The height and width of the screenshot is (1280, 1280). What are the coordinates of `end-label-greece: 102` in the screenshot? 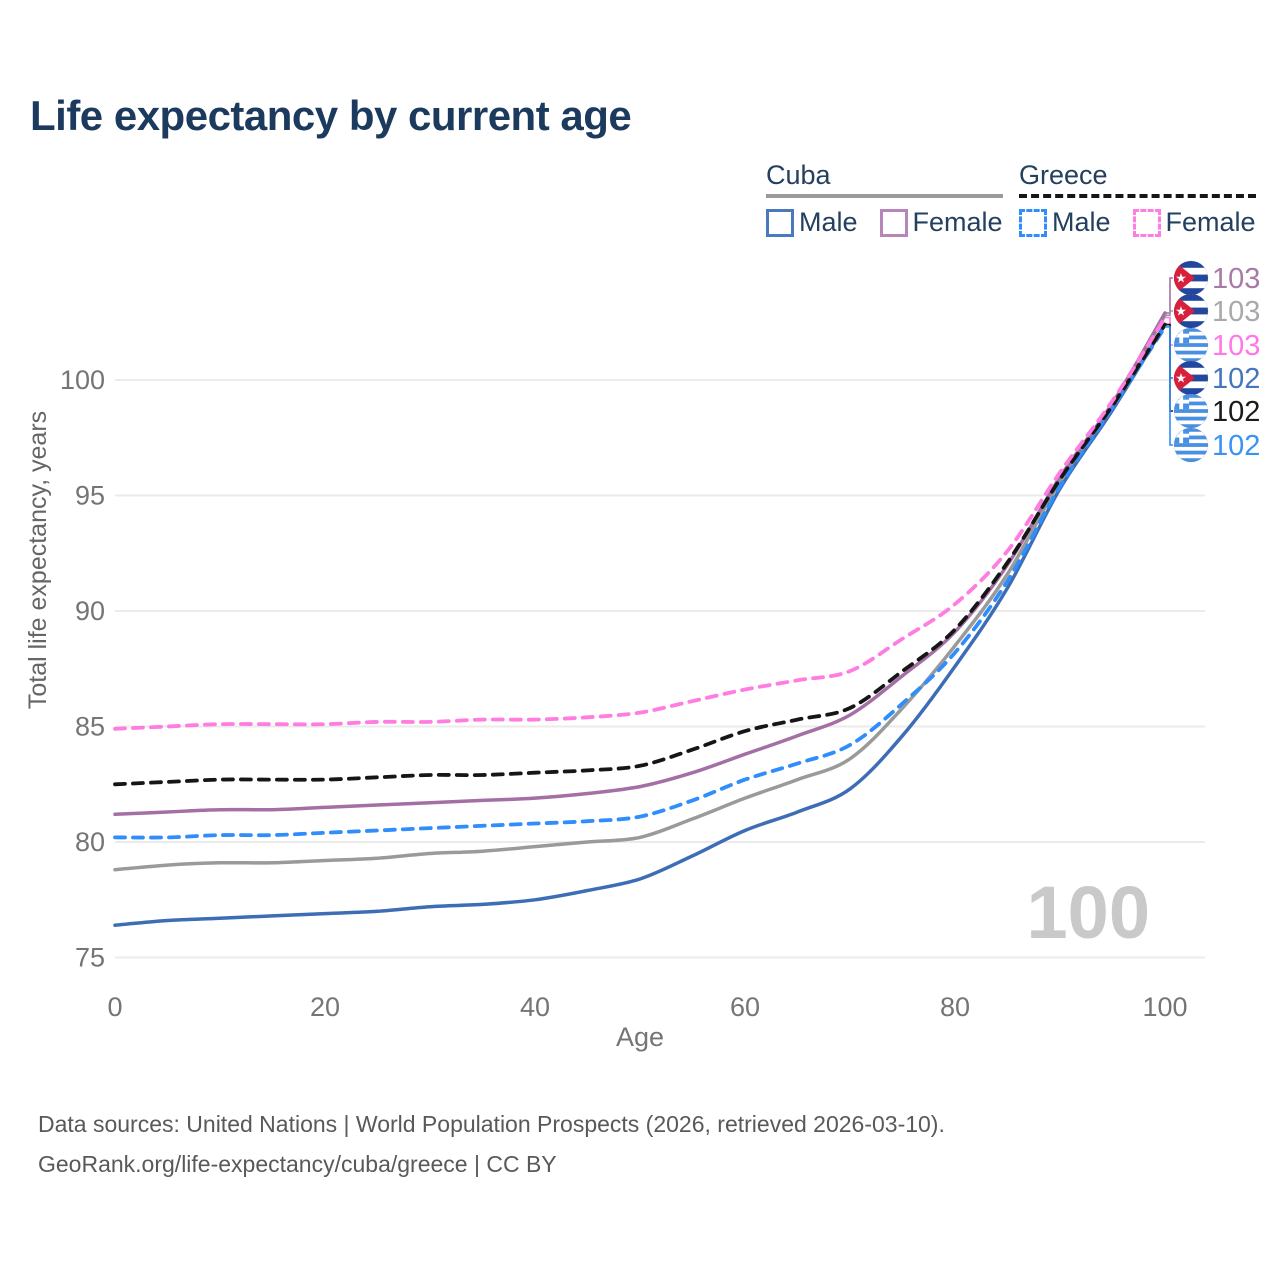 It's located at (1236, 412).